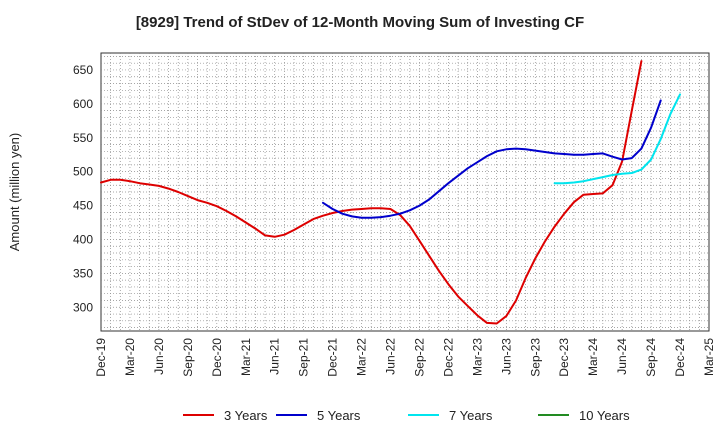 Image resolution: width=720 pixels, height=440 pixels. What do you see at coordinates (471, 415) in the screenshot?
I see `legend-label-7-years: 7 Years` at bounding box center [471, 415].